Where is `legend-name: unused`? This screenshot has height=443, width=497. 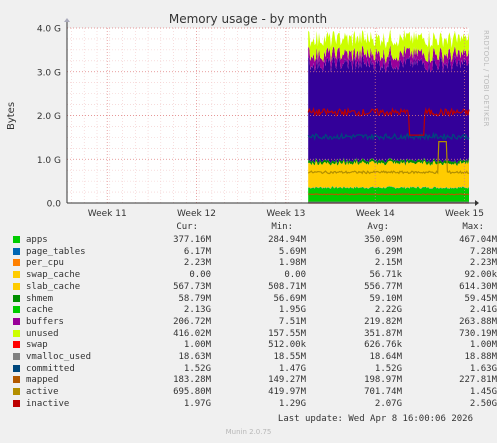 legend-name: unused is located at coordinates (42, 333).